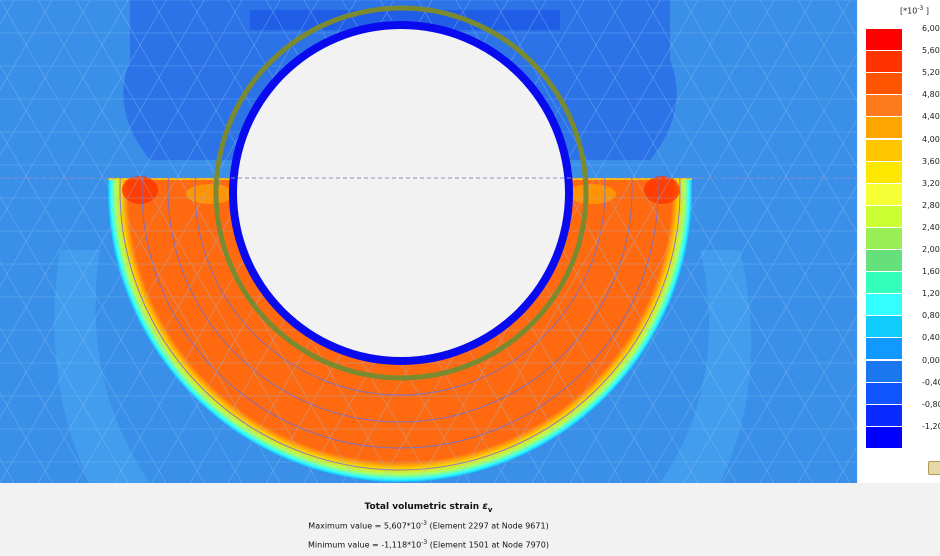 This screenshot has width=940, height=556. Describe the element at coordinates (934, 468) in the screenshot. I see `legend-toggle-button` at that location.